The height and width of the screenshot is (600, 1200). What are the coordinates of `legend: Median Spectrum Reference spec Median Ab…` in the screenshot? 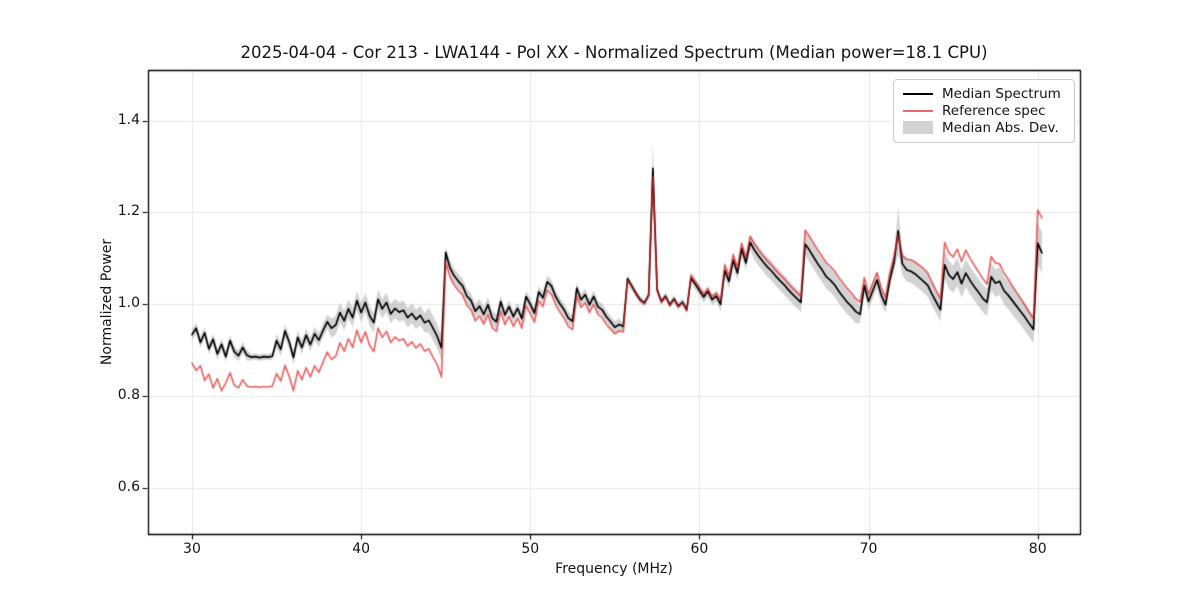 It's located at (984, 111).